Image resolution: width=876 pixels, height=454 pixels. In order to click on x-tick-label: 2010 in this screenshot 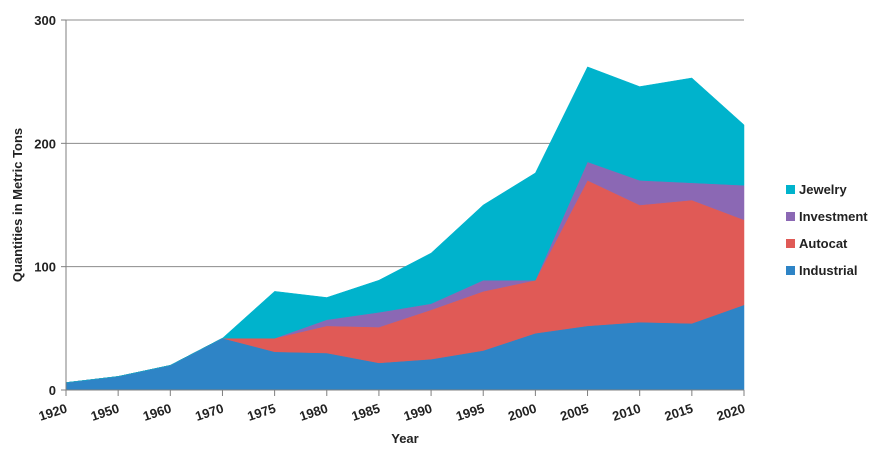, I will do `click(626, 412)`.